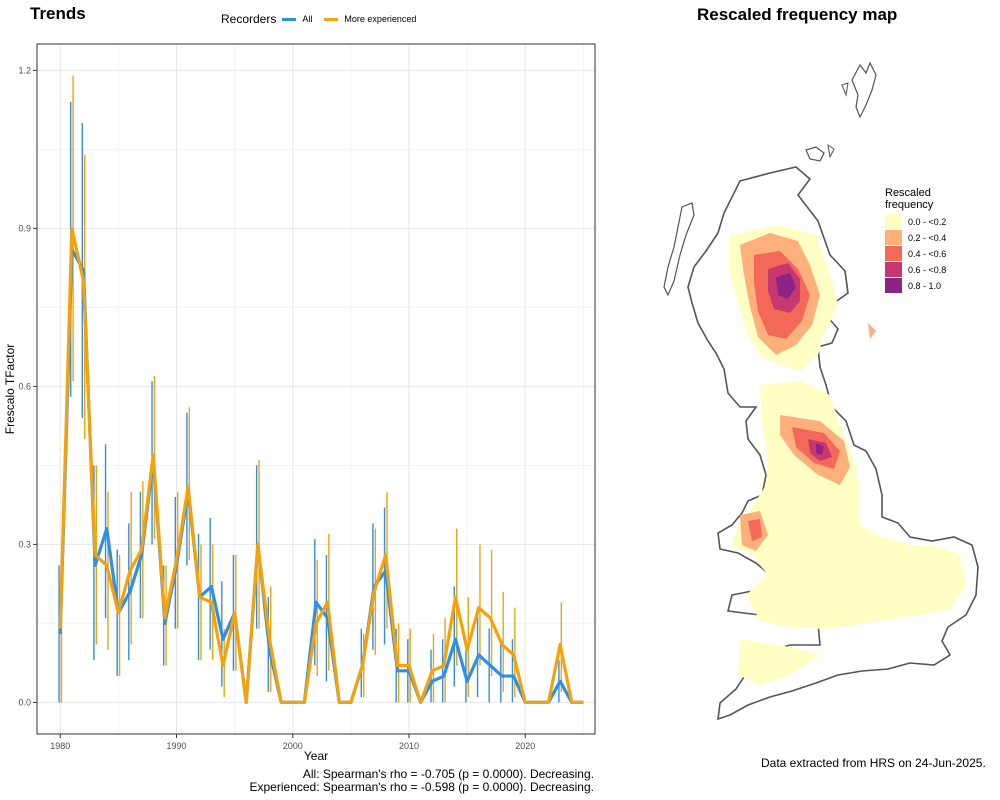  I want to click on x-axis-label: Year, so click(316, 756).